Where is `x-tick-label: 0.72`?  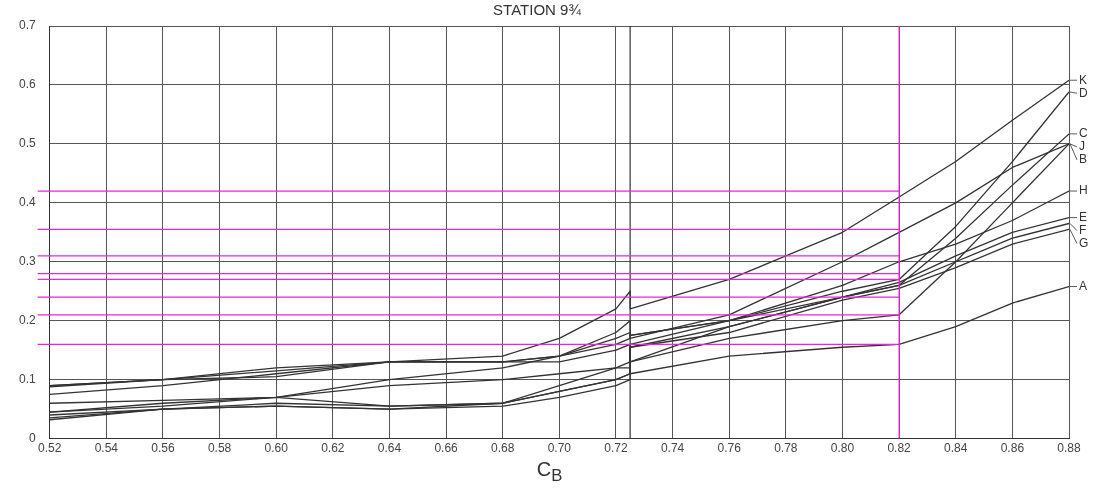 x-tick-label: 0.72 is located at coordinates (616, 448).